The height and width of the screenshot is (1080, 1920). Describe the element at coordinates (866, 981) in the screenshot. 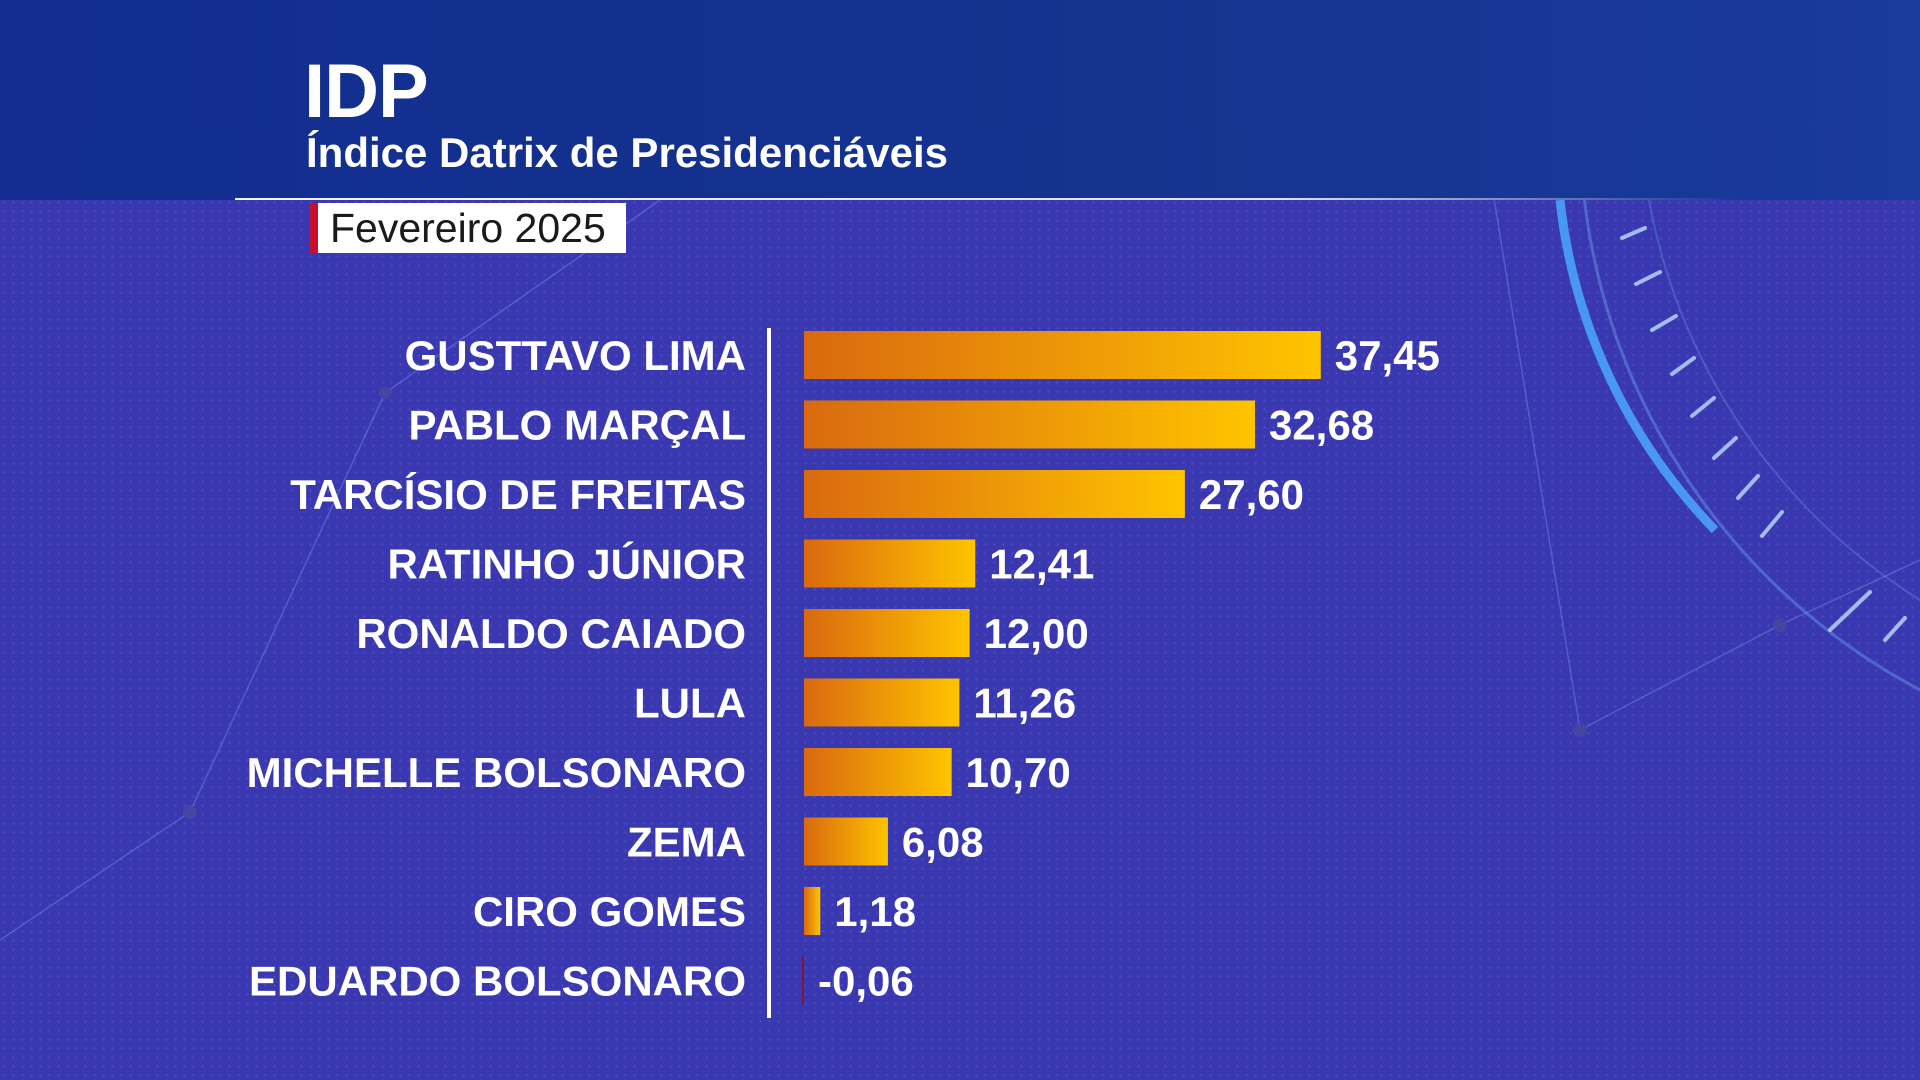

I see `value-label: -0,06` at that location.